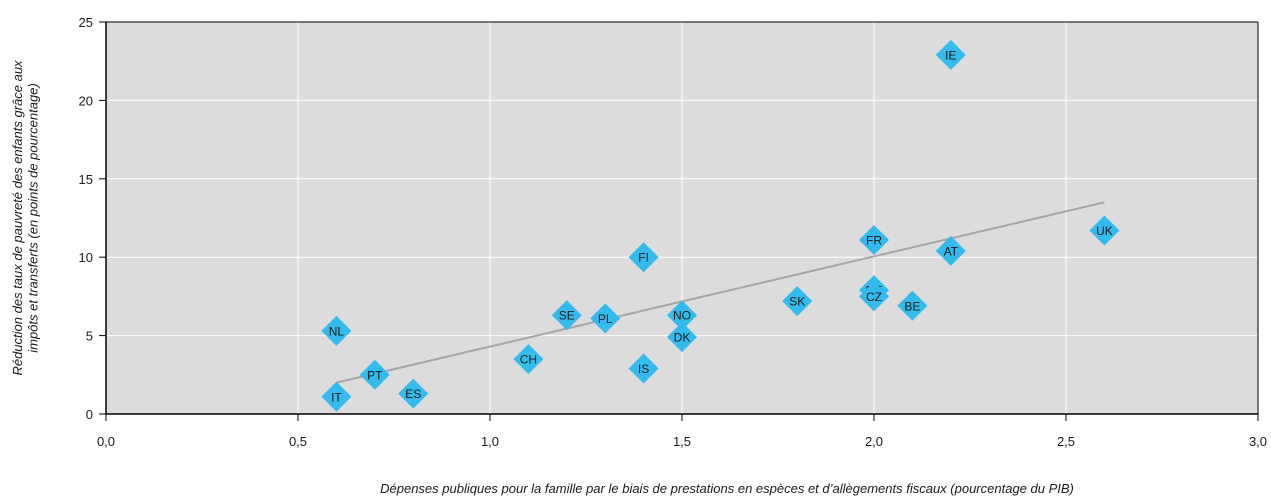  I want to click on data-point-pl, so click(605, 318).